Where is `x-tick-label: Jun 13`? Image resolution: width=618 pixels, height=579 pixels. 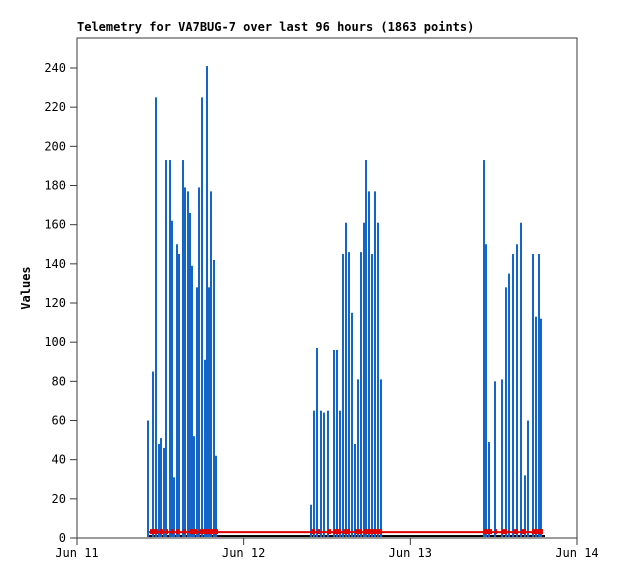 x-tick-label: Jun 13 is located at coordinates (410, 553).